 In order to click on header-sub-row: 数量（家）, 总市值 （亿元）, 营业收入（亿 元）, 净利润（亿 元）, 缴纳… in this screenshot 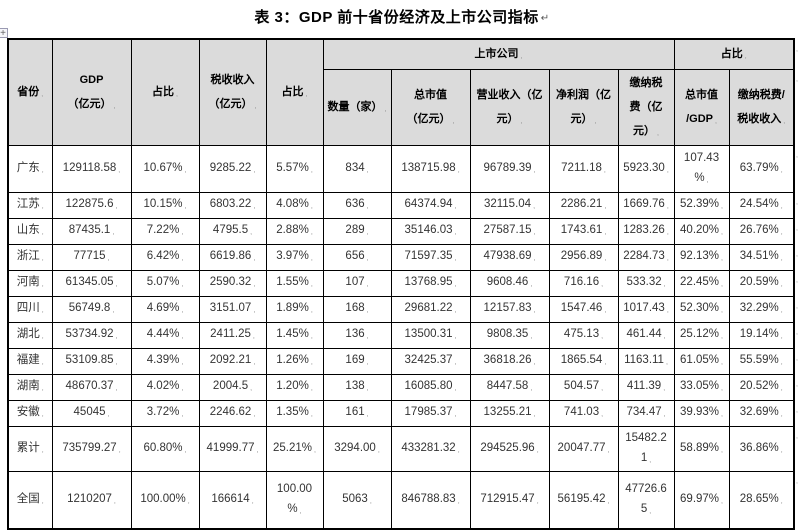, I will do `click(401, 107)`.